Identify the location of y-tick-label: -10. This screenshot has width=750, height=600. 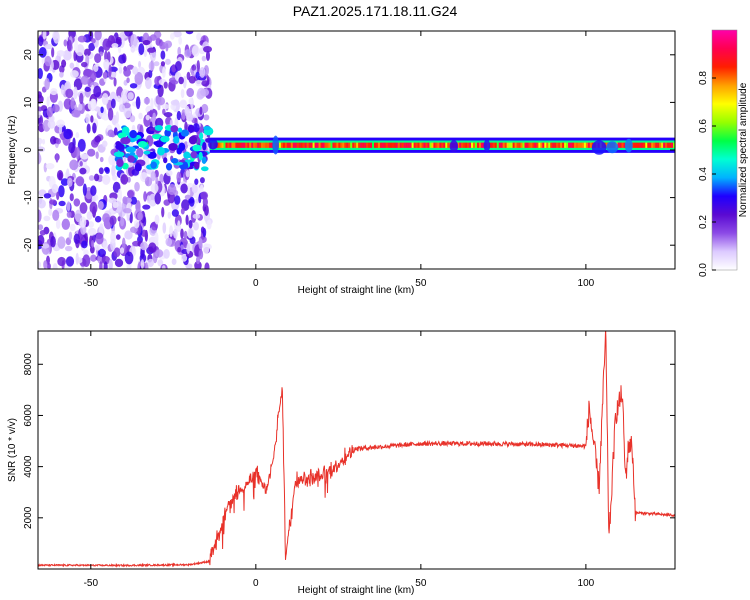
(28, 197).